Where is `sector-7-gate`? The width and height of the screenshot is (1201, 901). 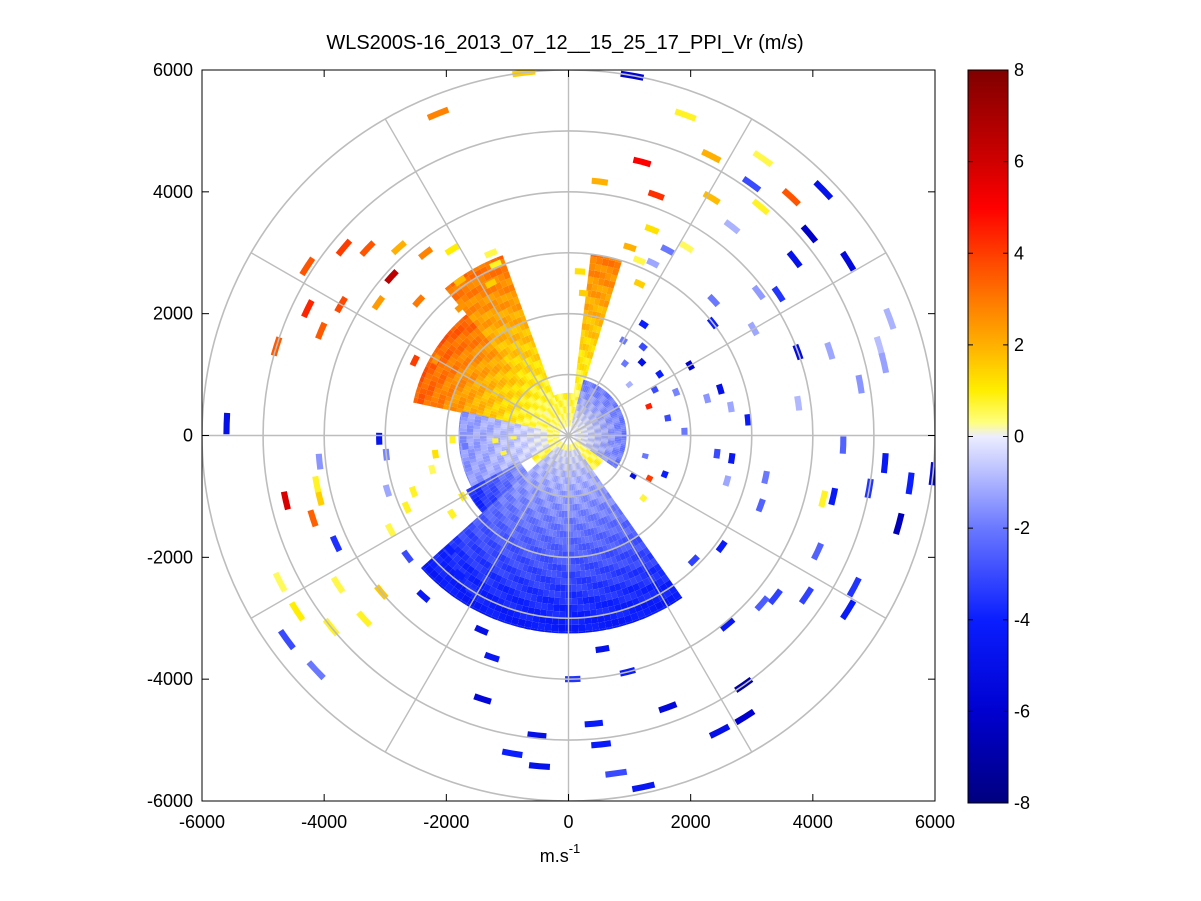
sector-7-gate is located at coordinates (513, 469).